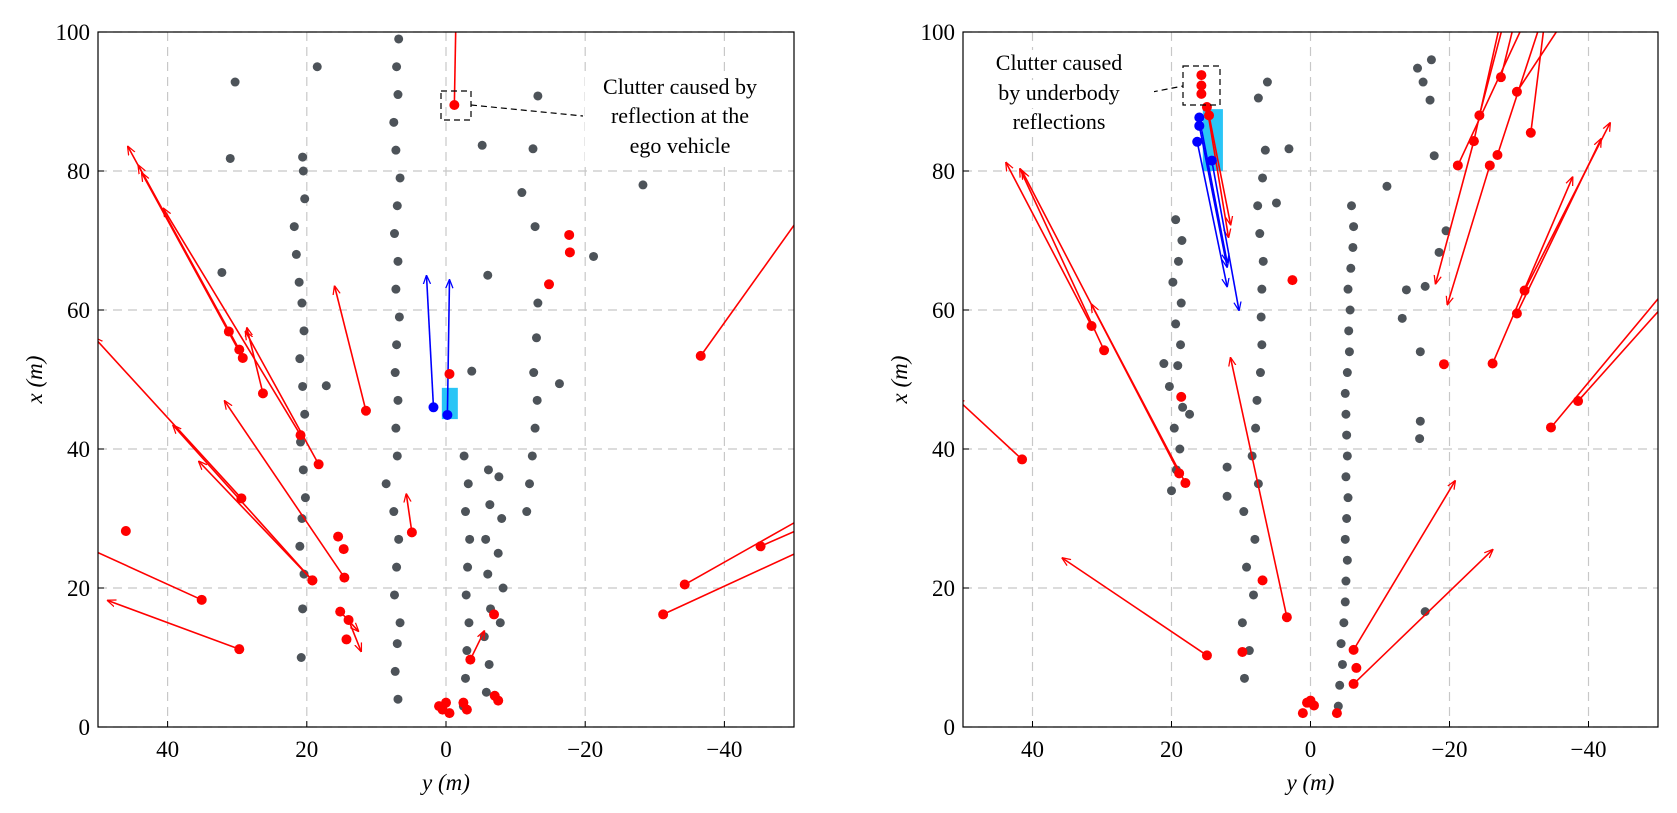 The image size is (1677, 813). I want to click on y-tick-label: 40, so click(943, 449).